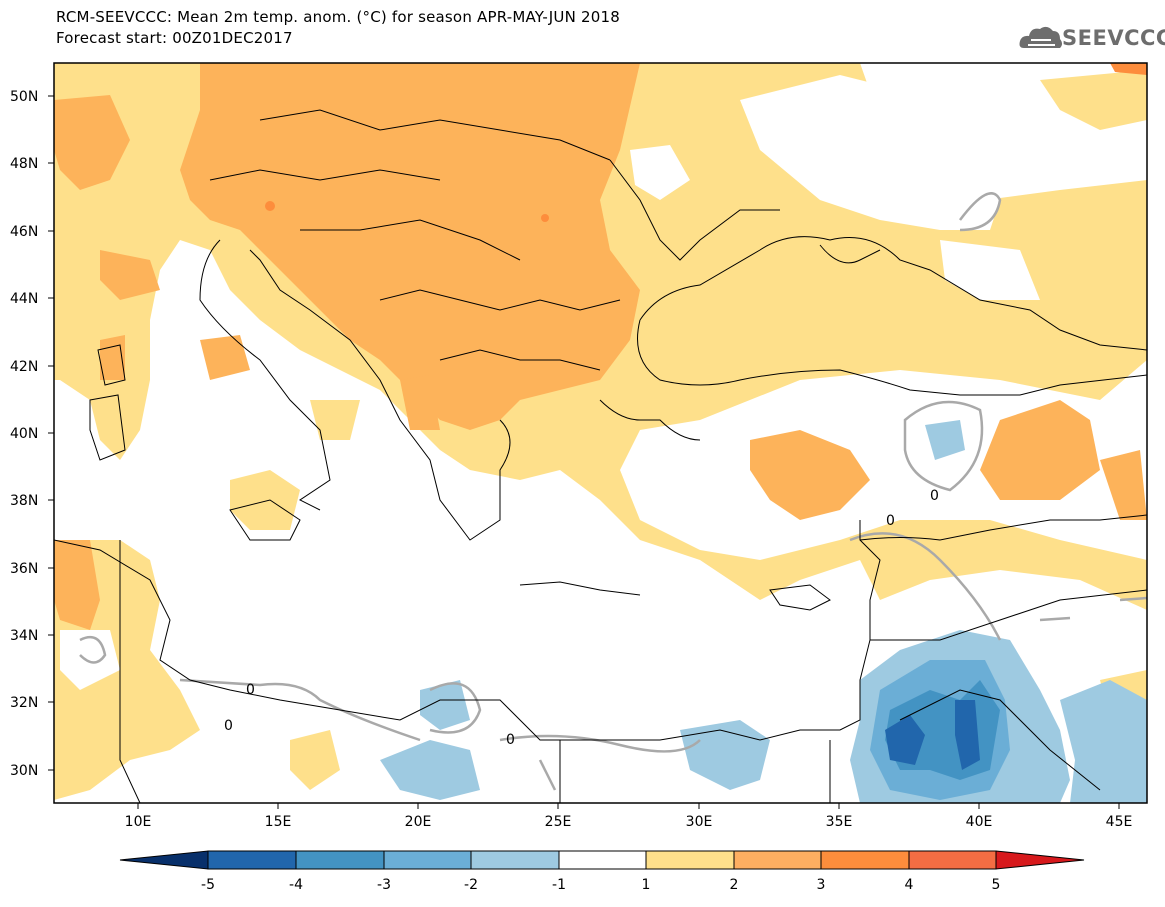  Describe the element at coordinates (559, 885) in the screenshot. I see `colorbar-label: -1` at that location.